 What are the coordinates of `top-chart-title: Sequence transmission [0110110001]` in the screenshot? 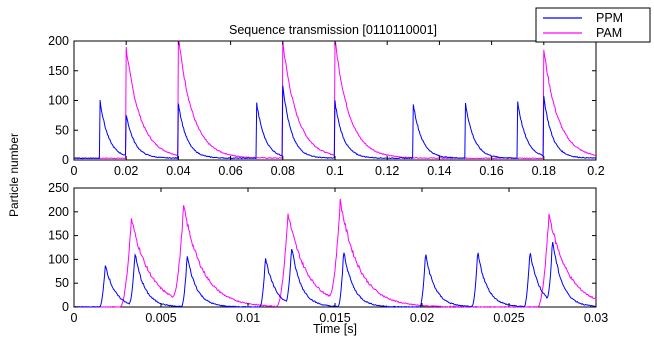 It's located at (333, 30).